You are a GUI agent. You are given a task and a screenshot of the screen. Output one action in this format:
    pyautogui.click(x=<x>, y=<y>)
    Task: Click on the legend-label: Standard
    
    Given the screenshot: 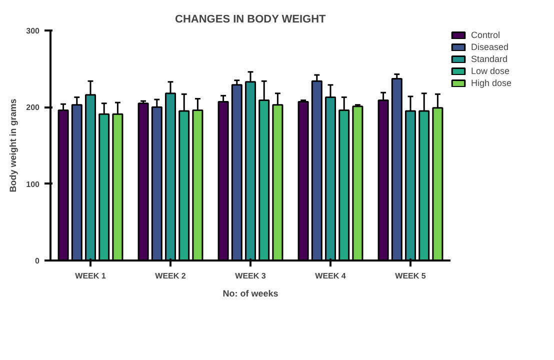 What is the action you would take?
    pyautogui.click(x=489, y=59)
    